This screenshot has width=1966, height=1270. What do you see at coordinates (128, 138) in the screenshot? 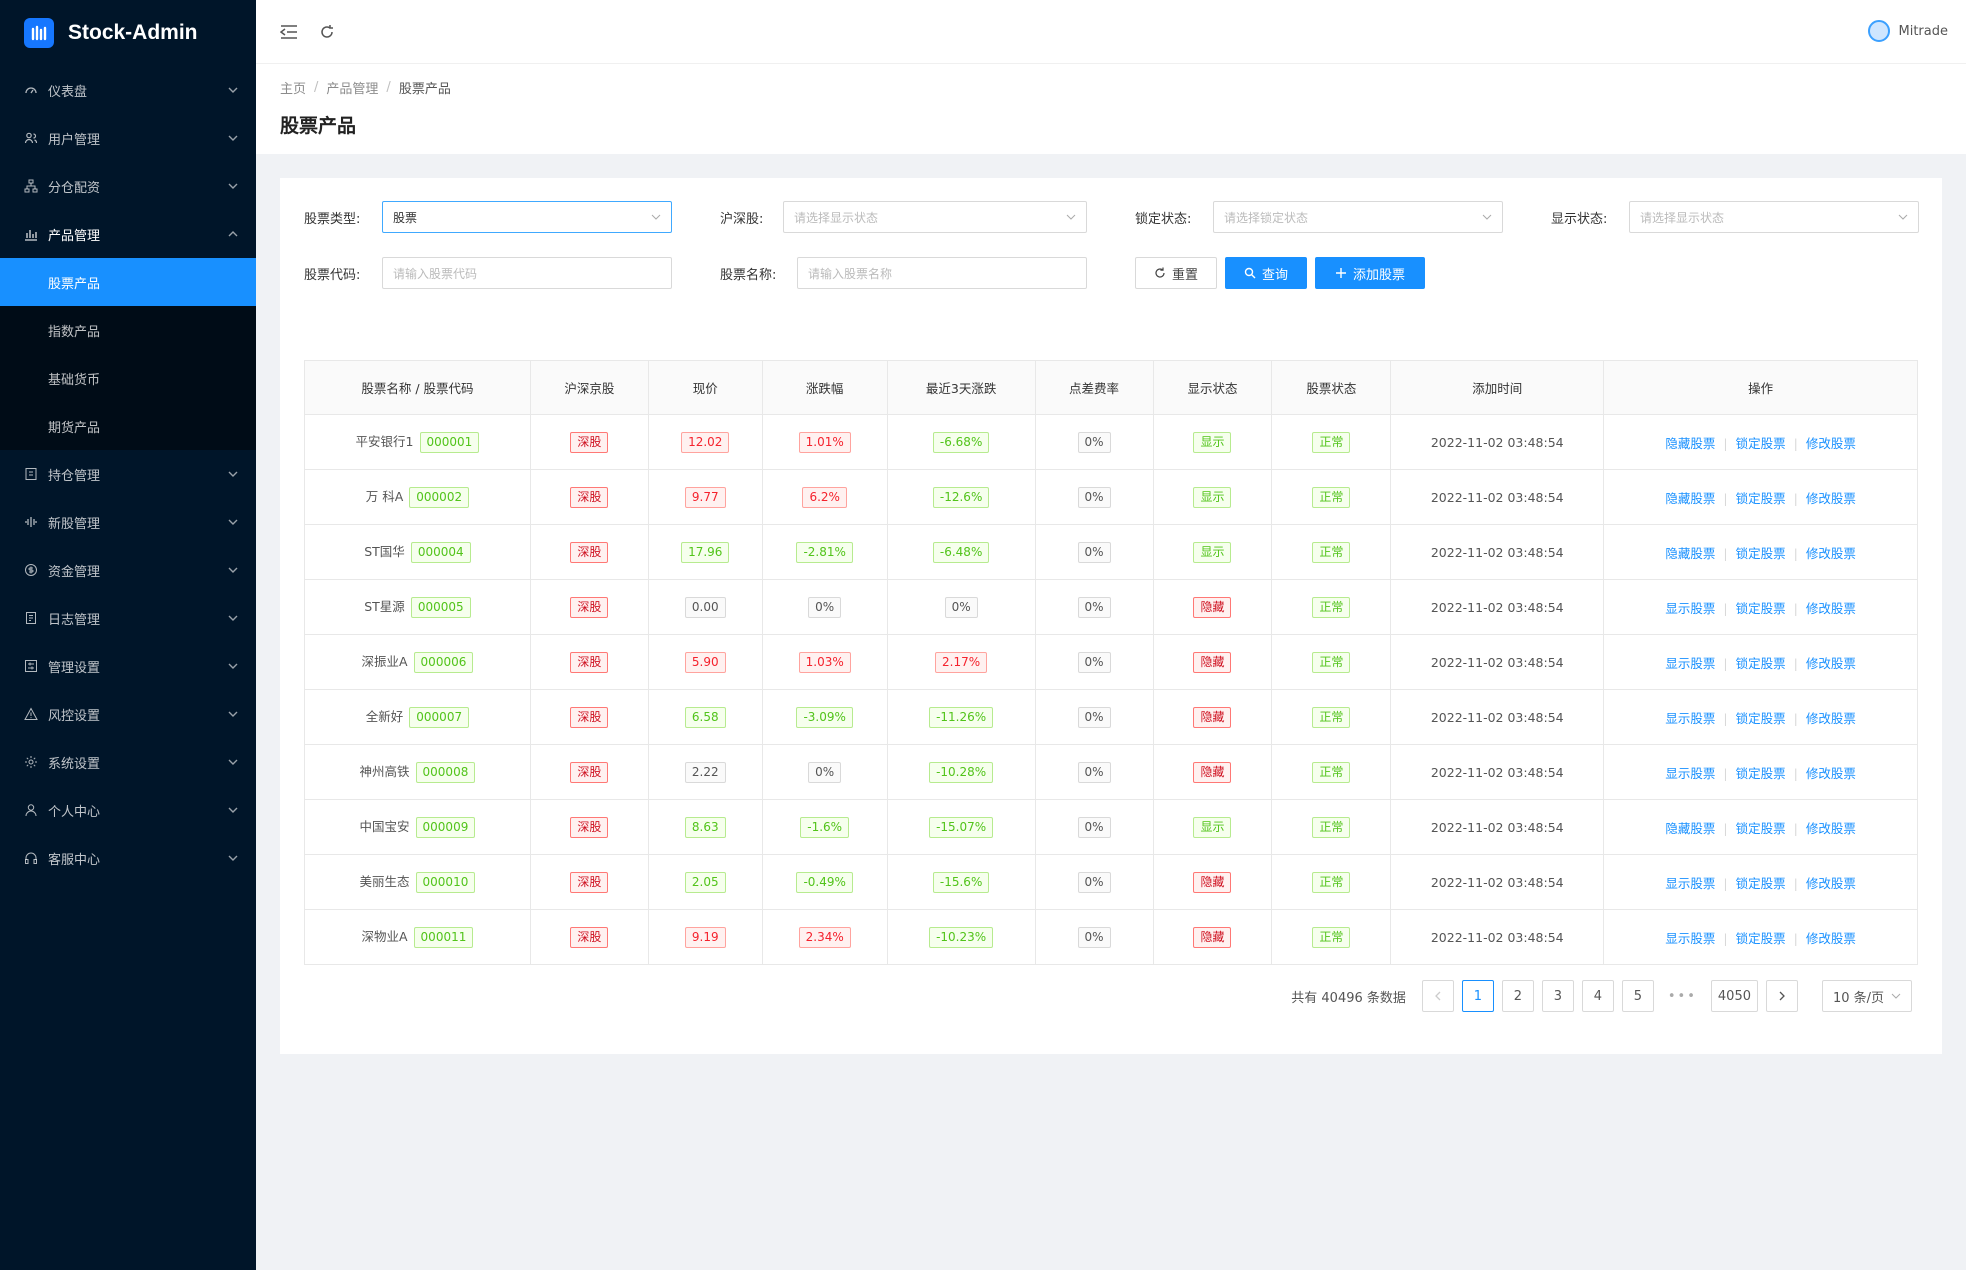
I see `sidebar-item-1: 用户管理` at bounding box center [128, 138].